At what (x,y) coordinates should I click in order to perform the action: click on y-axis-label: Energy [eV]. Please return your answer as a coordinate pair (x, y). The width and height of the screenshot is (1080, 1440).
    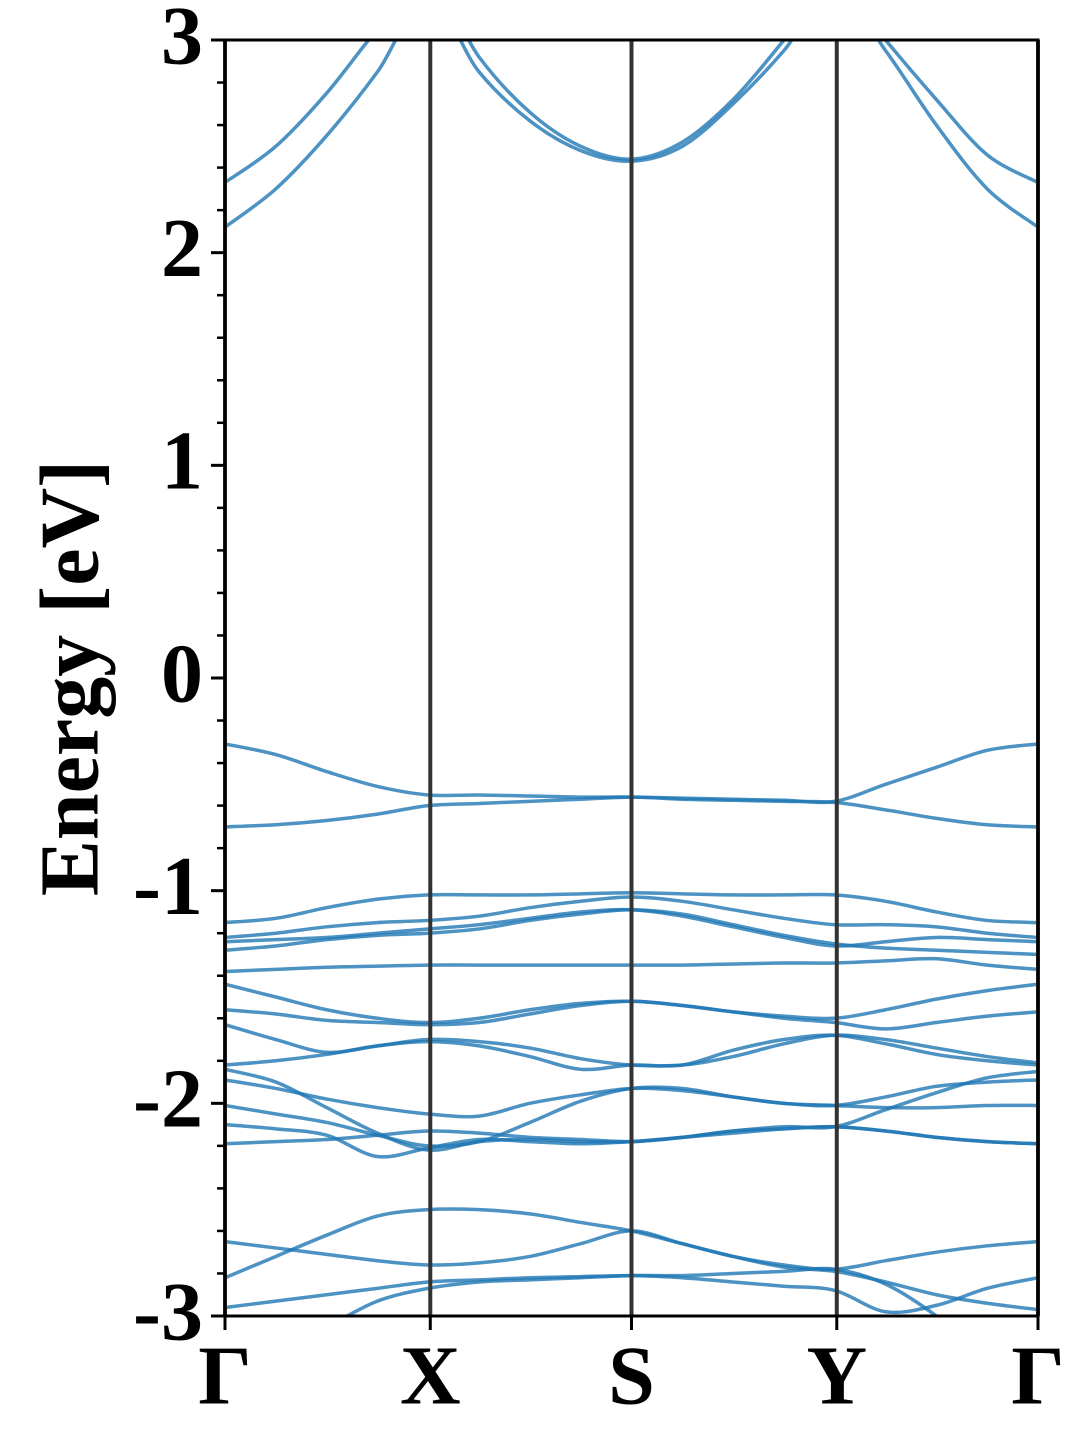
    Looking at the image, I should click on (69, 678).